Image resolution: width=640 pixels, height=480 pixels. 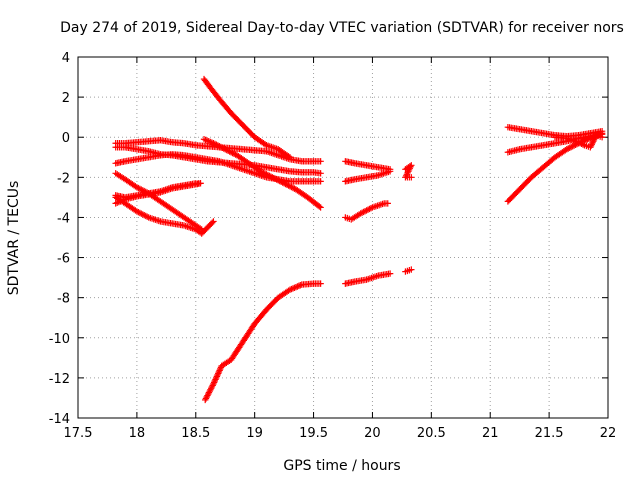 I want to click on y-tick-label: -10, so click(x=59, y=339).